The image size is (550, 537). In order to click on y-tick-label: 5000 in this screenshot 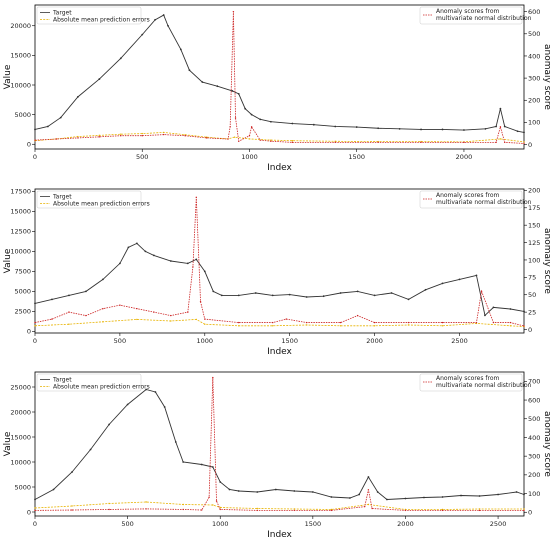, I will do `click(22, 115)`.